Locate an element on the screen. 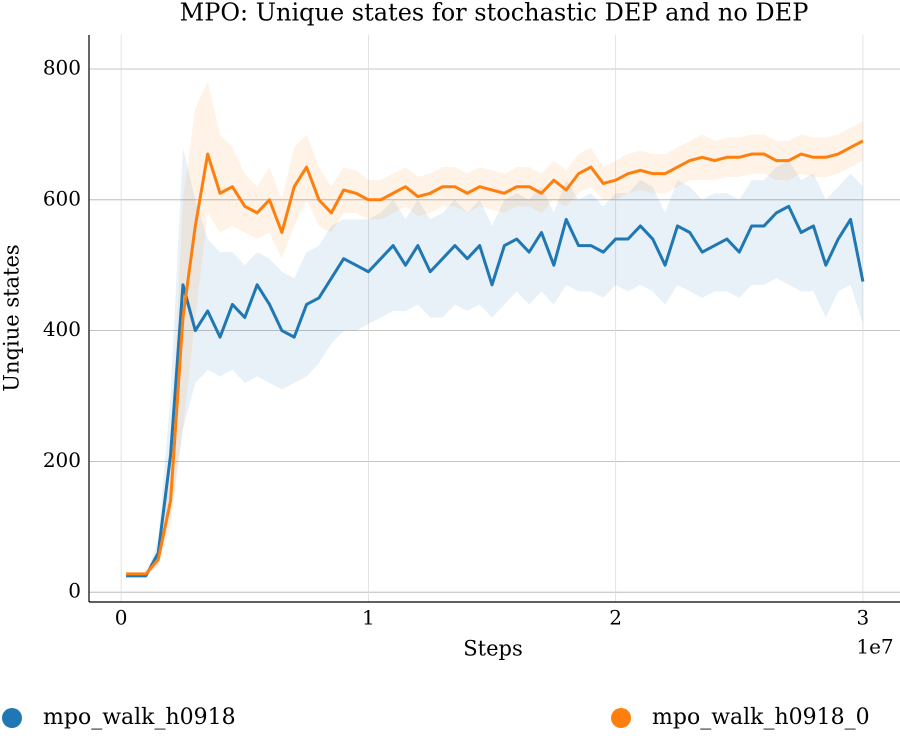 This screenshot has height=750, width=900. x-tick-label: 1 is located at coordinates (368, 618).